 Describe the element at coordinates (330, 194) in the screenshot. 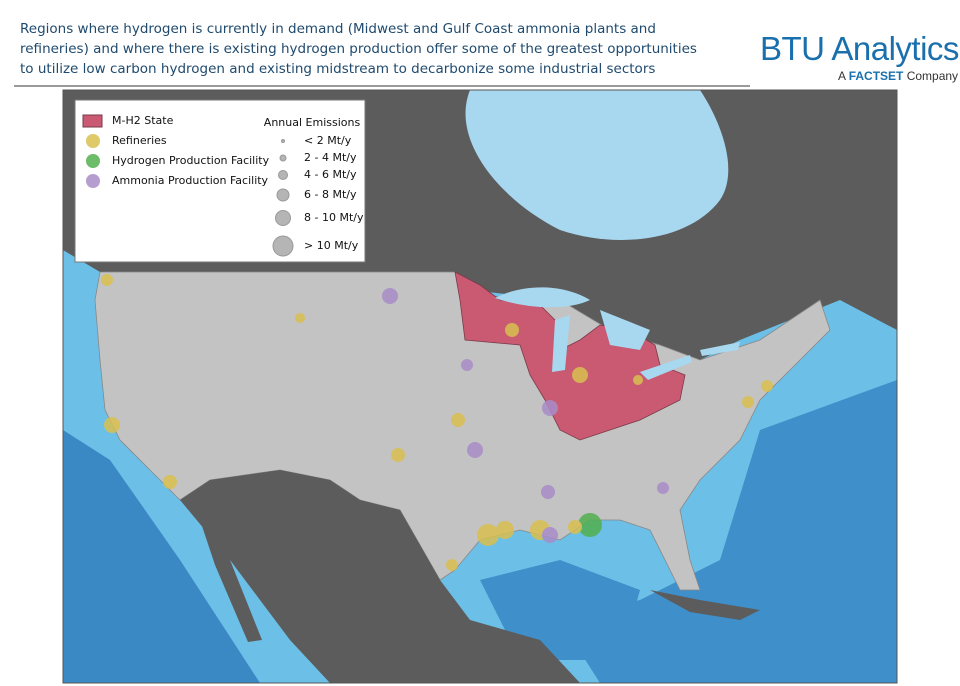

I see `size-label: 6 - 8 Mt/y` at that location.